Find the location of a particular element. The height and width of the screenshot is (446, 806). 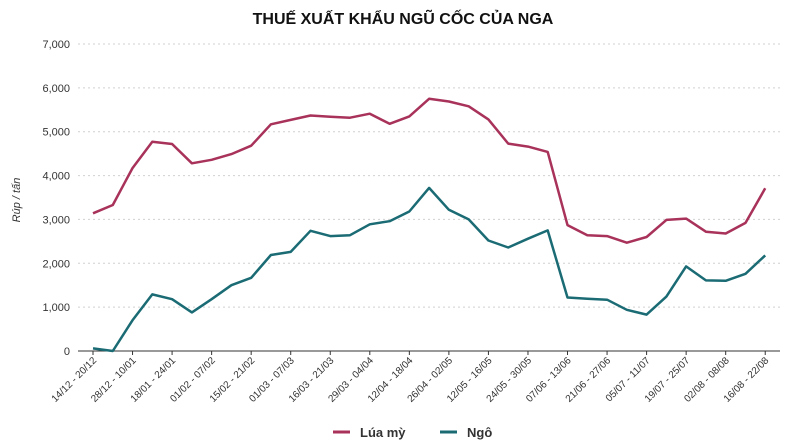

legend: Lúa mỳ Ngô is located at coordinates (412, 432).